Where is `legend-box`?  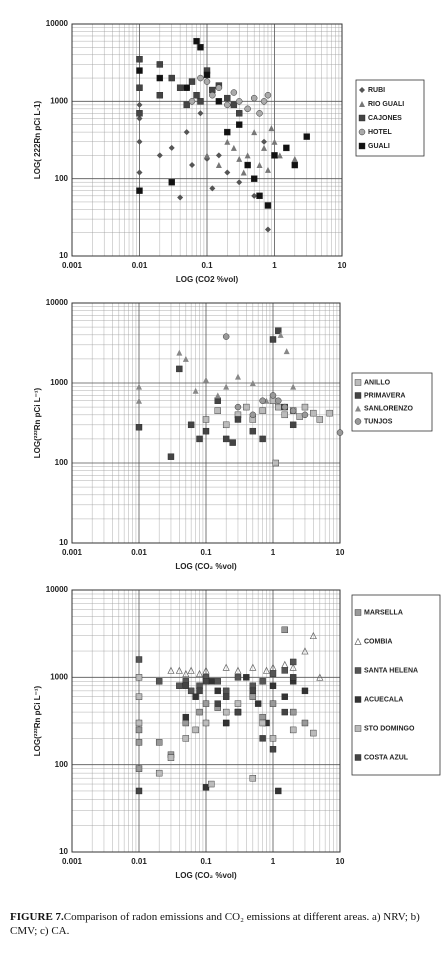
legend-box is located at coordinates (392, 402).